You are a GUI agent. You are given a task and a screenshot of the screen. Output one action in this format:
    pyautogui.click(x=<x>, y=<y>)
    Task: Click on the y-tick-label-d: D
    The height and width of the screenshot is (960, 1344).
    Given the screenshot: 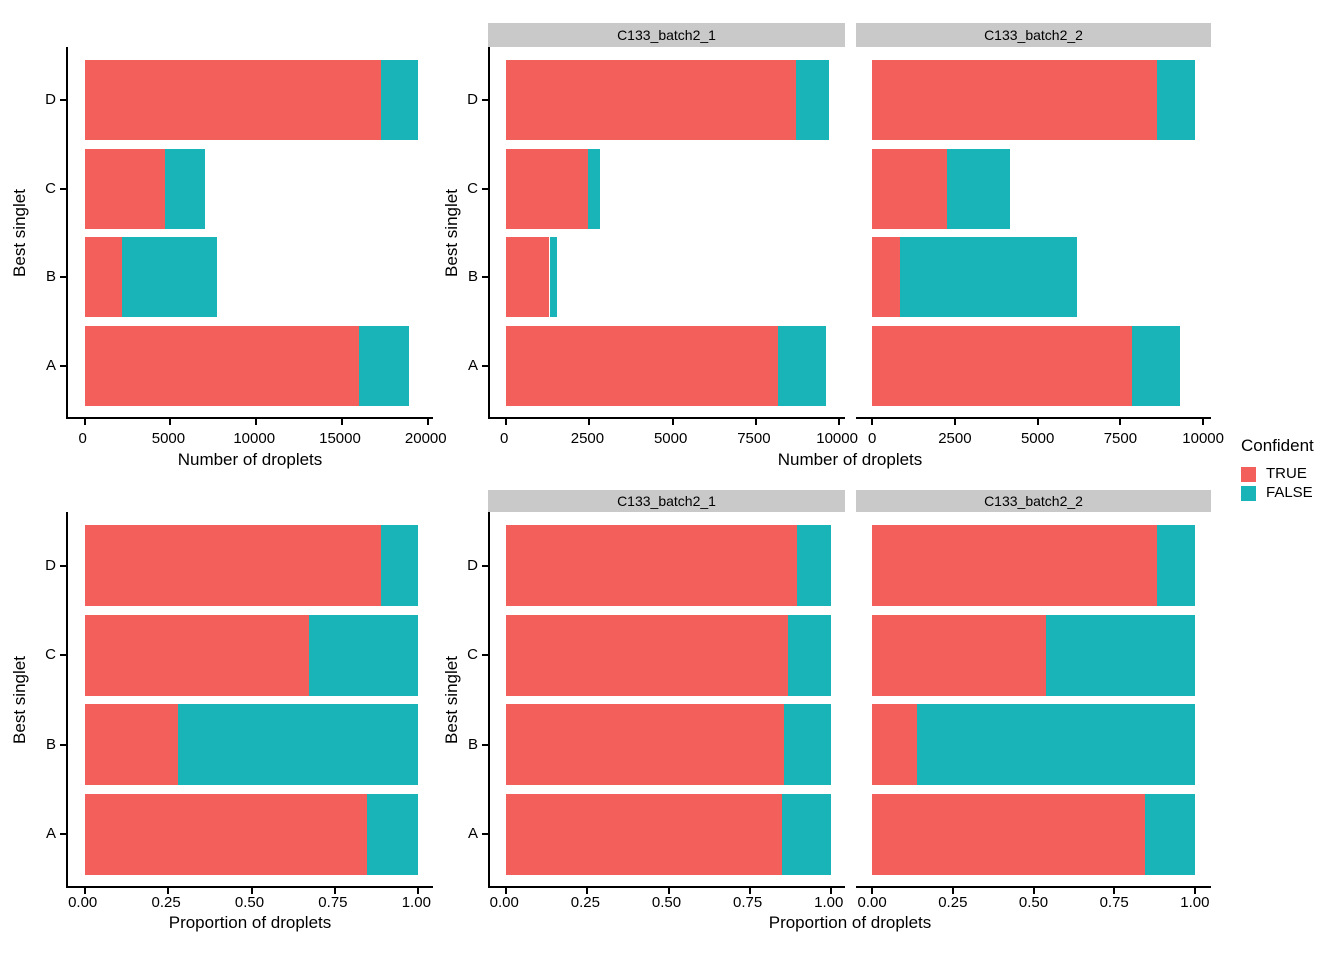 What is the action you would take?
    pyautogui.click(x=50, y=565)
    